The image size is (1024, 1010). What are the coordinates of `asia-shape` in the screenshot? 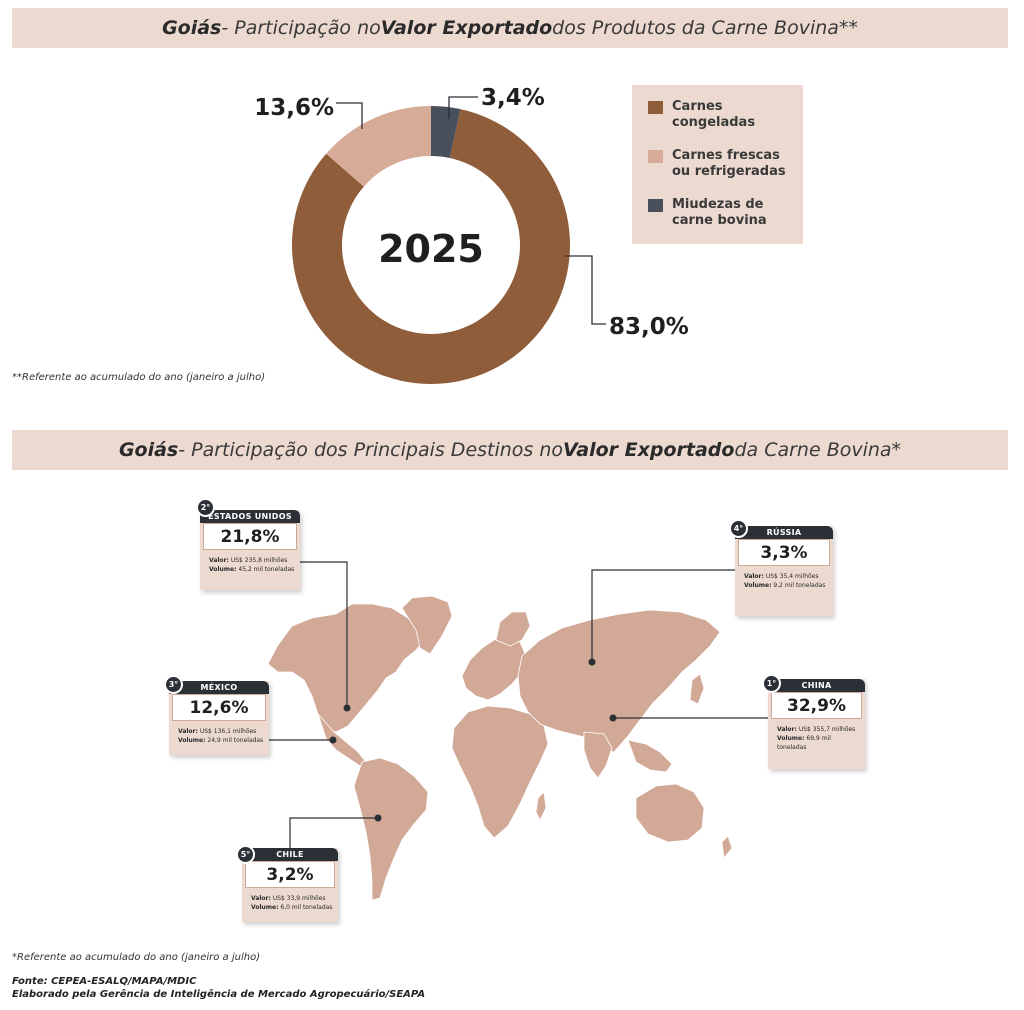 It's located at (619, 681).